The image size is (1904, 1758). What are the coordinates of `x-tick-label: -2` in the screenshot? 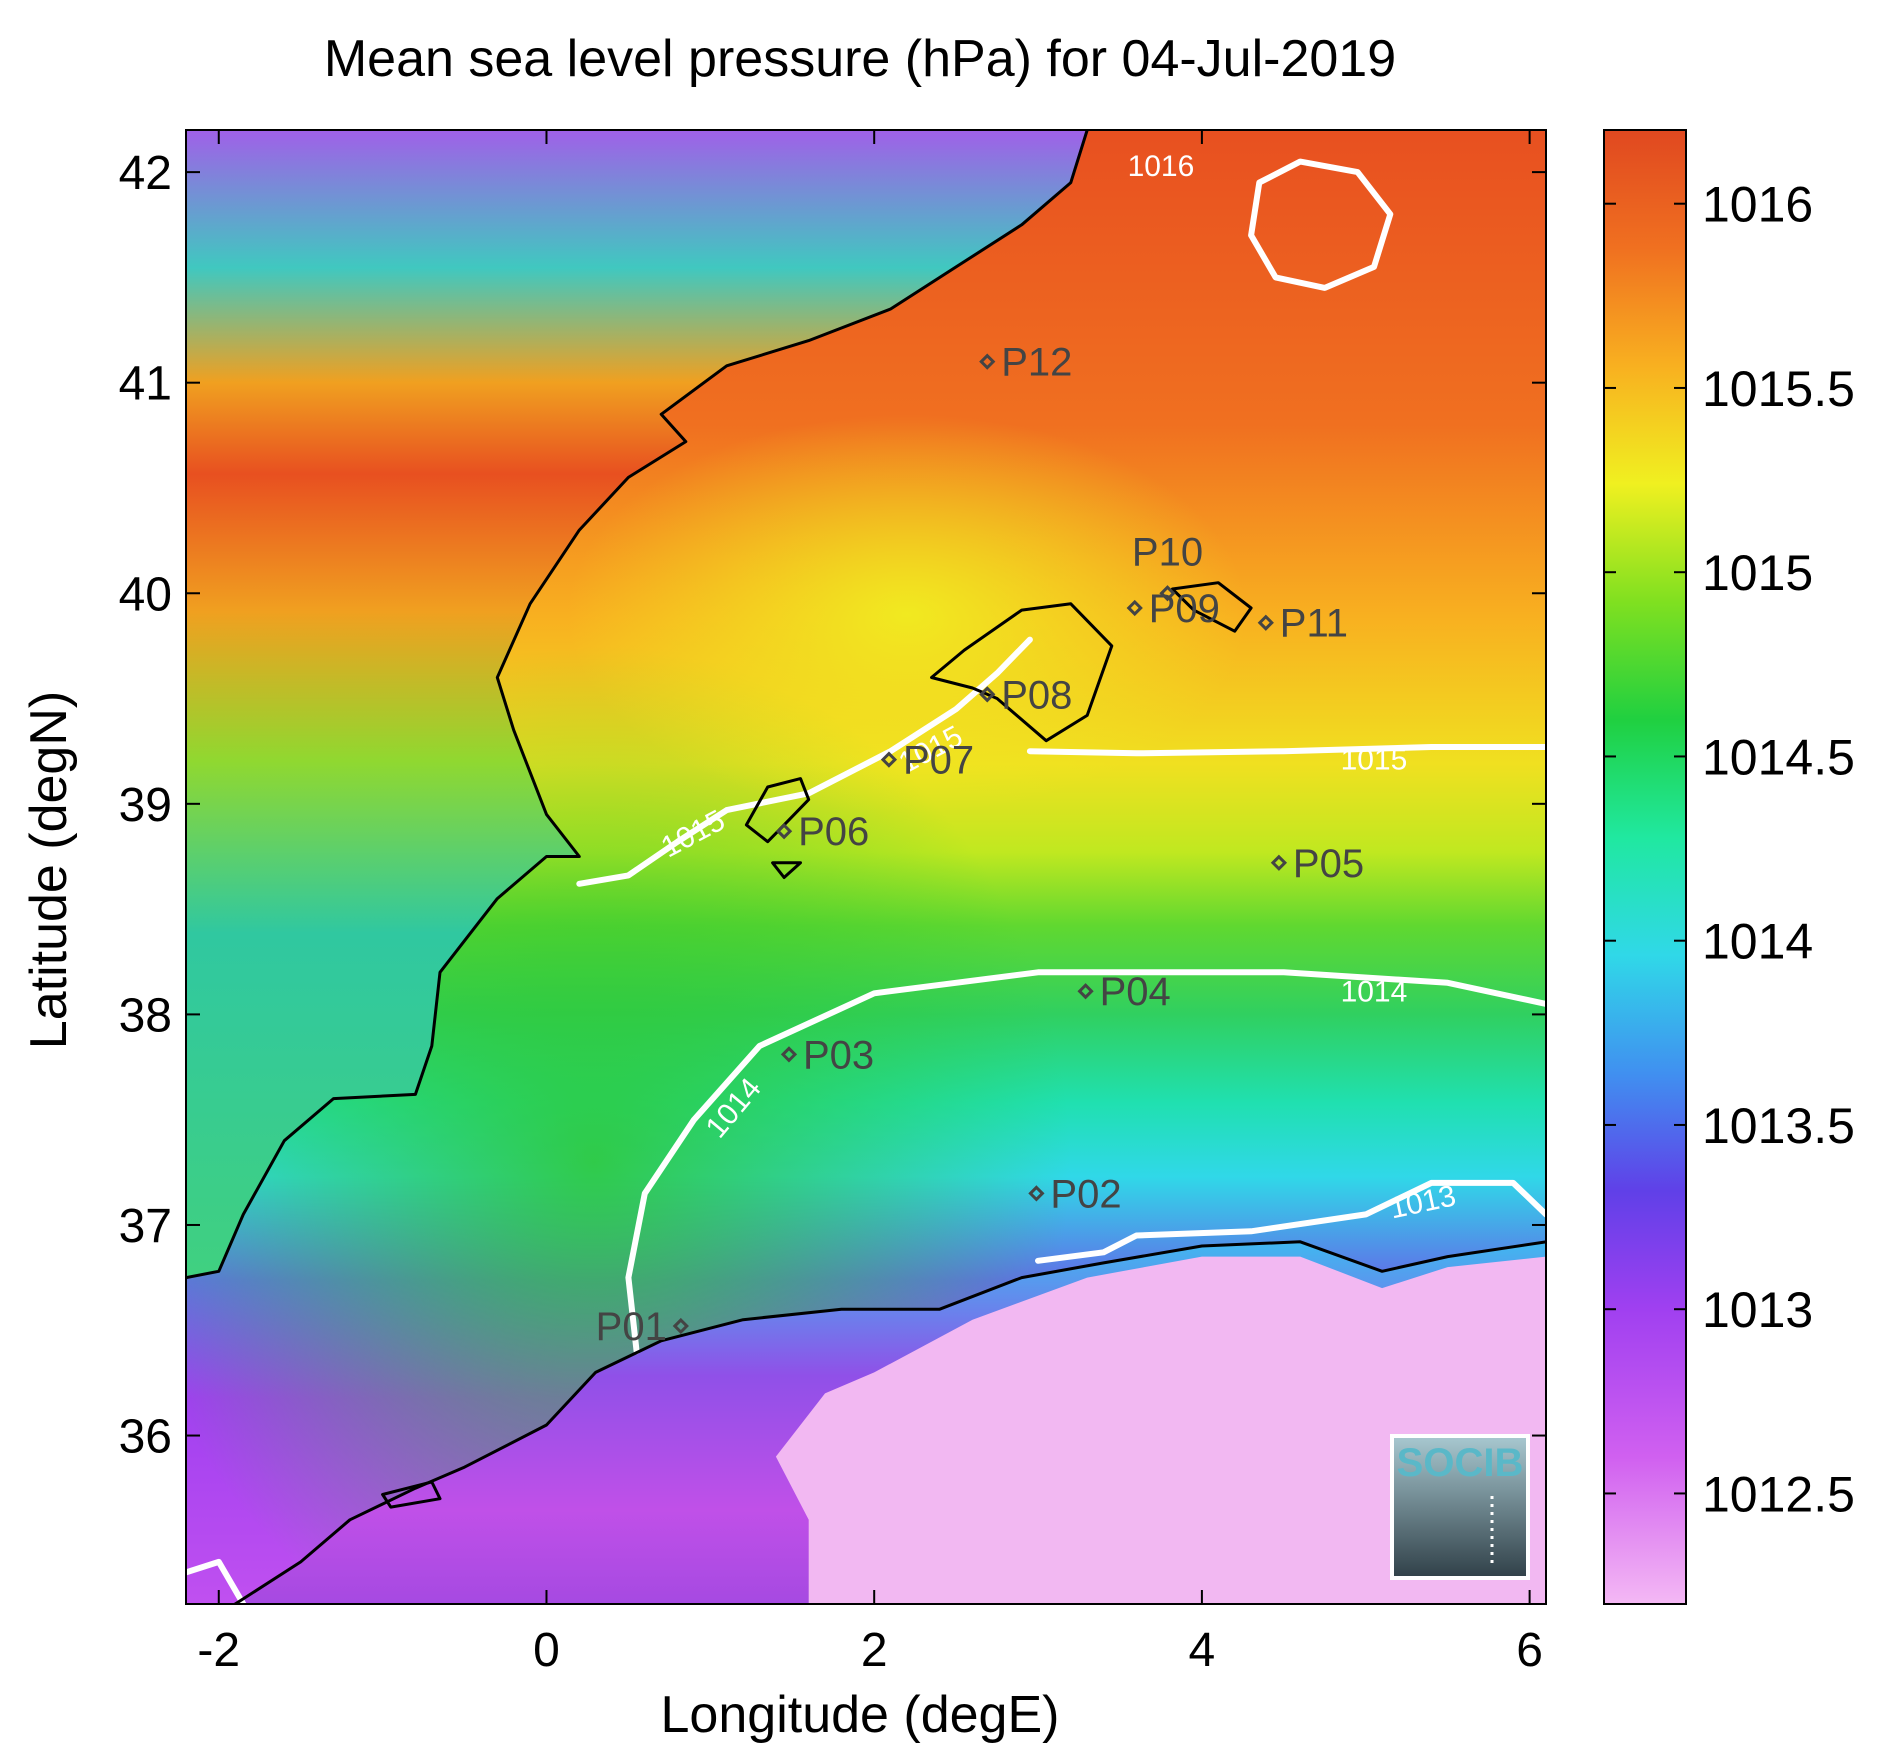 It's located at (218, 1650).